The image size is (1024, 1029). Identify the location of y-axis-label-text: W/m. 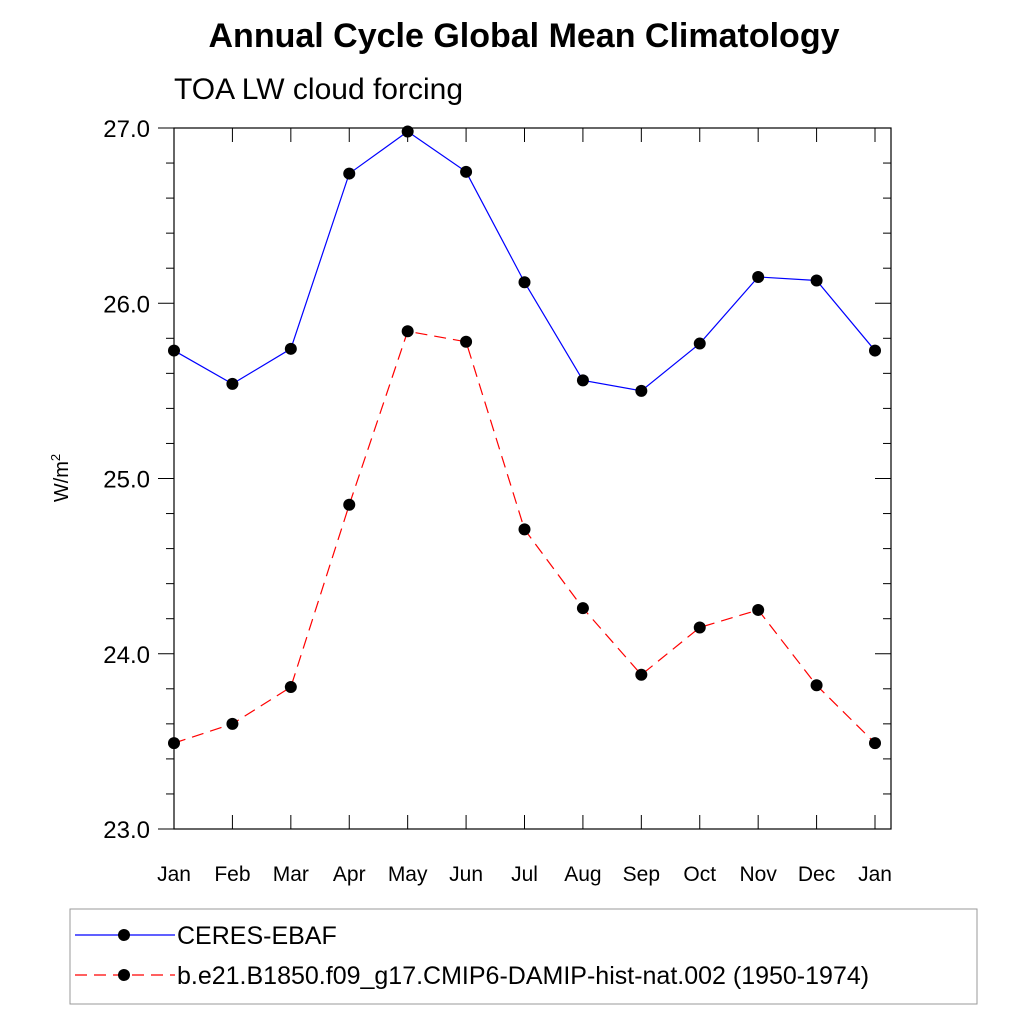
(62, 481).